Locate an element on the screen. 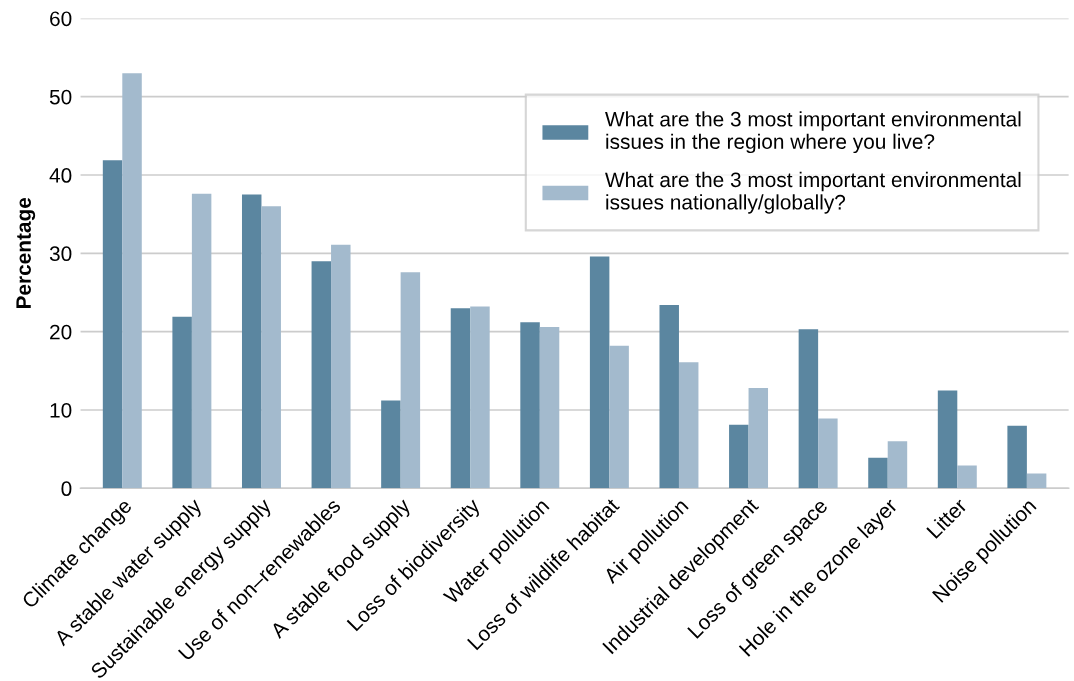  y-tick-label: 10 is located at coordinates (61, 410).